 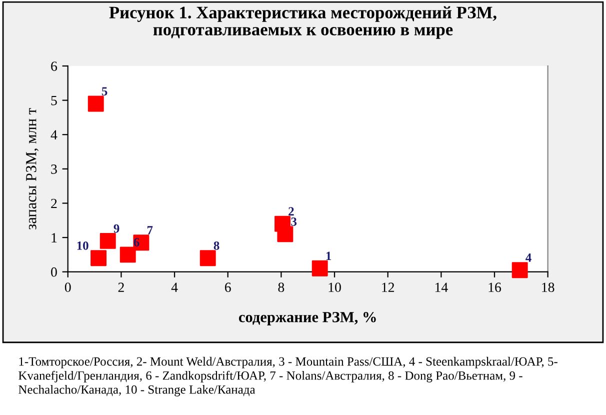 What do you see at coordinates (329, 256) in the screenshot?
I see `annotation: 1` at bounding box center [329, 256].